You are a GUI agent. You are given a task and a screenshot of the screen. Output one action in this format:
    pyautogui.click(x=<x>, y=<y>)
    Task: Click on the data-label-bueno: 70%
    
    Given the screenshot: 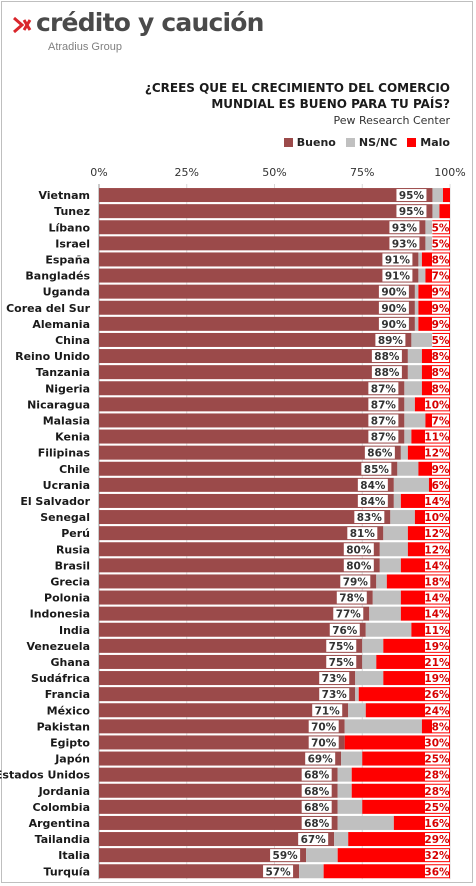 What is the action you would take?
    pyautogui.click(x=324, y=743)
    